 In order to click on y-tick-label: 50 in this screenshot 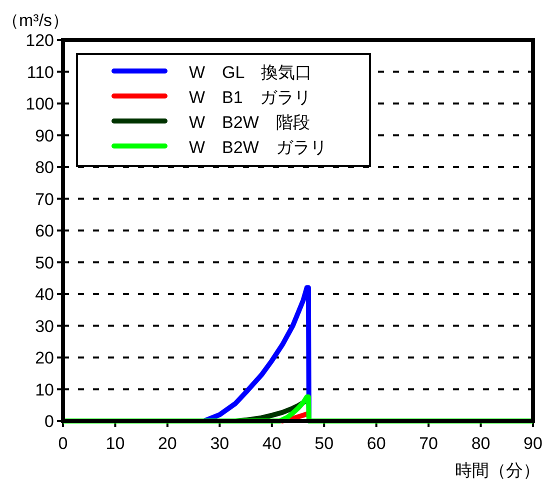, I will do `click(44, 262)`.